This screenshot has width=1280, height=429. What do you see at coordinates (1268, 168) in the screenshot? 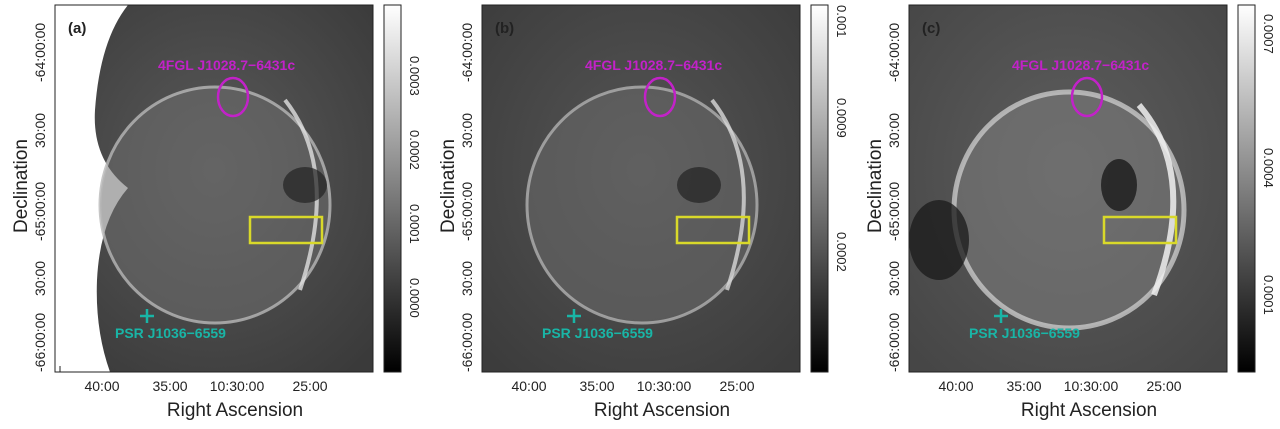
I see `colorbar-tick: 0.0004` at bounding box center [1268, 168].